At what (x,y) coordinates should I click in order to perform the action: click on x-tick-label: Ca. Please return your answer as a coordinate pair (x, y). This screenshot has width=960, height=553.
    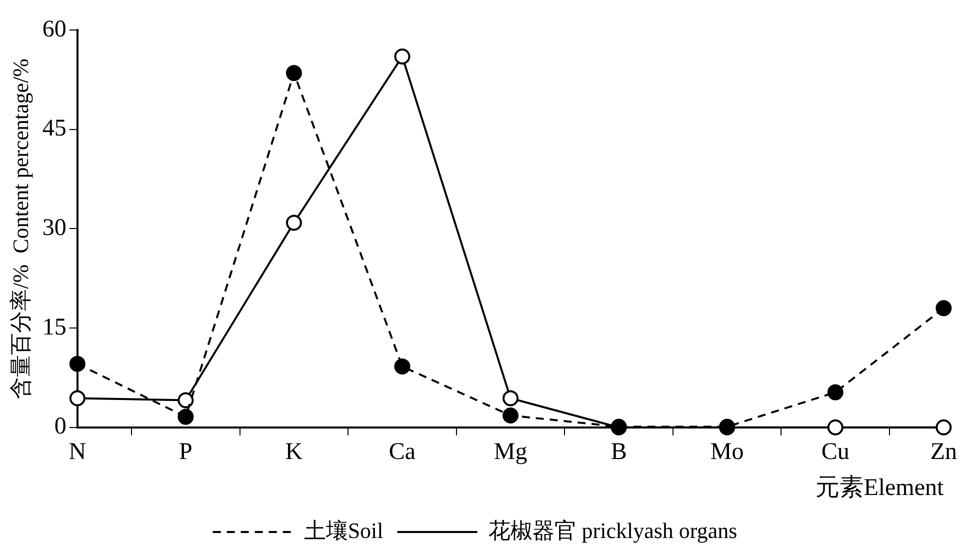
    Looking at the image, I should click on (402, 452).